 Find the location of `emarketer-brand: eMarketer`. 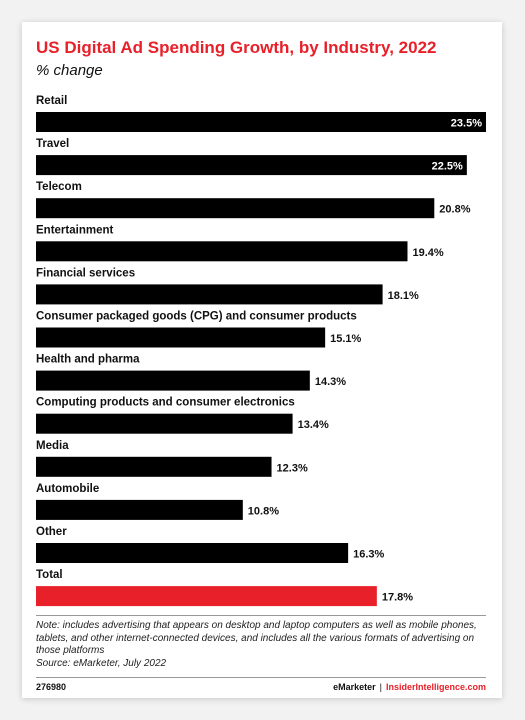

emarketer-brand: eMarketer is located at coordinates (354, 687).